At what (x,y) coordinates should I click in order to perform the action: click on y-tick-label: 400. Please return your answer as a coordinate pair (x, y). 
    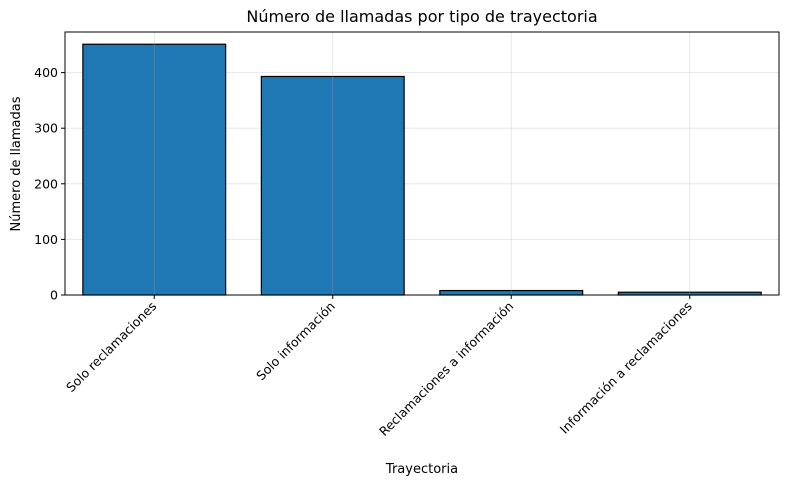
    Looking at the image, I should click on (46, 72).